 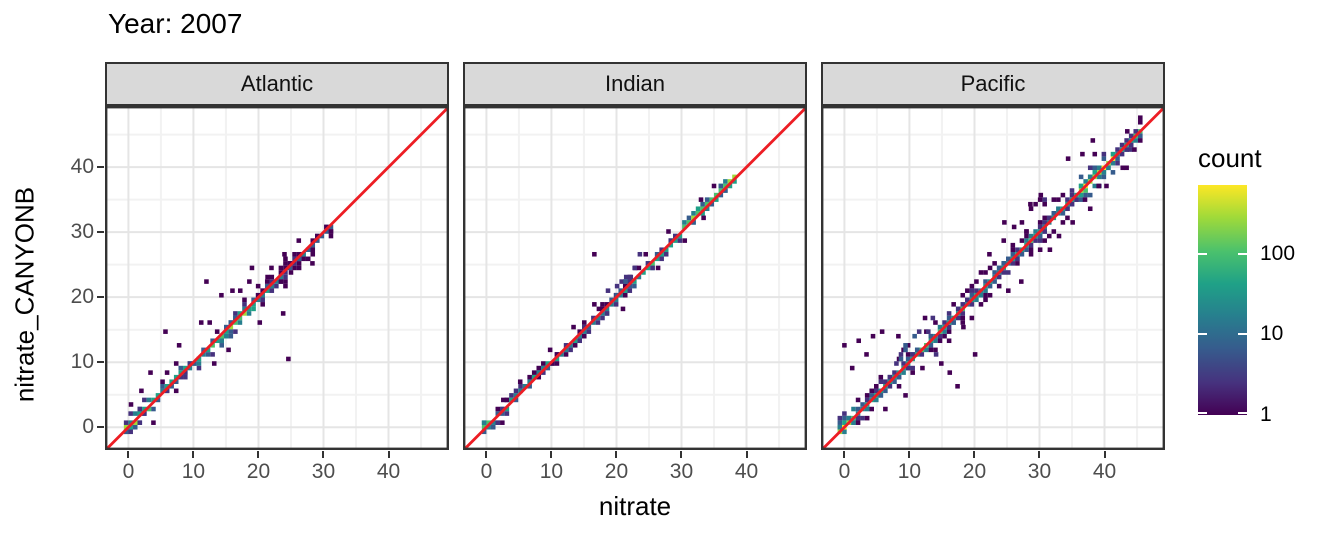 What do you see at coordinates (82, 167) in the screenshot?
I see `y-tick-label: 40` at bounding box center [82, 167].